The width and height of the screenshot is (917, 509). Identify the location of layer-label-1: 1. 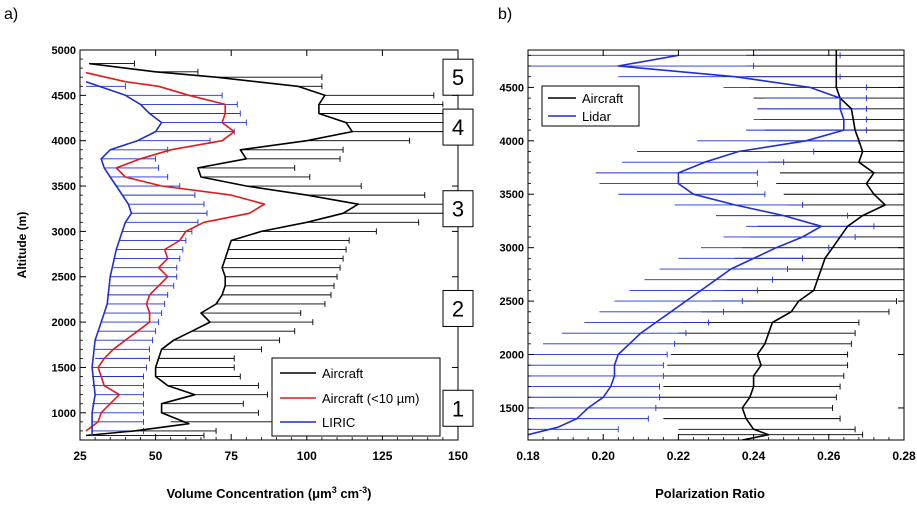
(458, 408).